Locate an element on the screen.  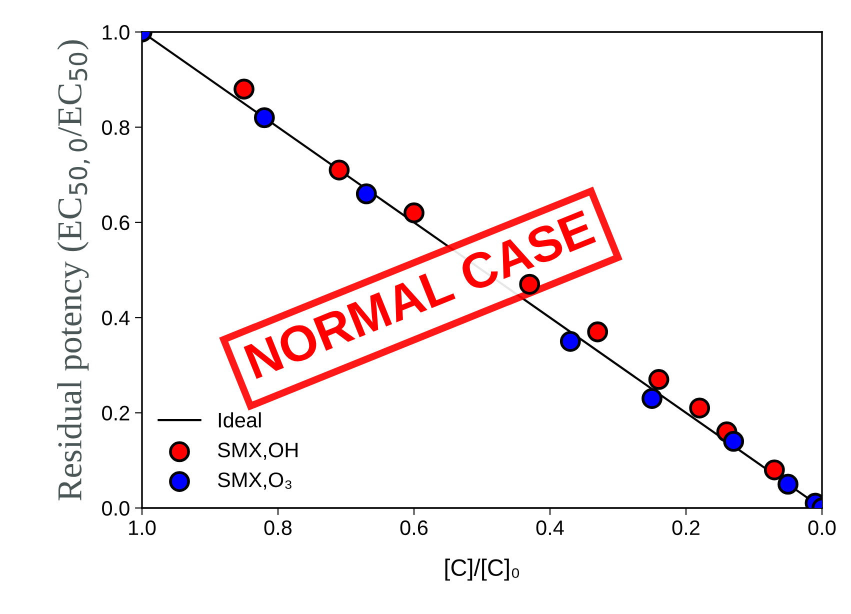
x-tick-label: 0.2 is located at coordinates (686, 528).